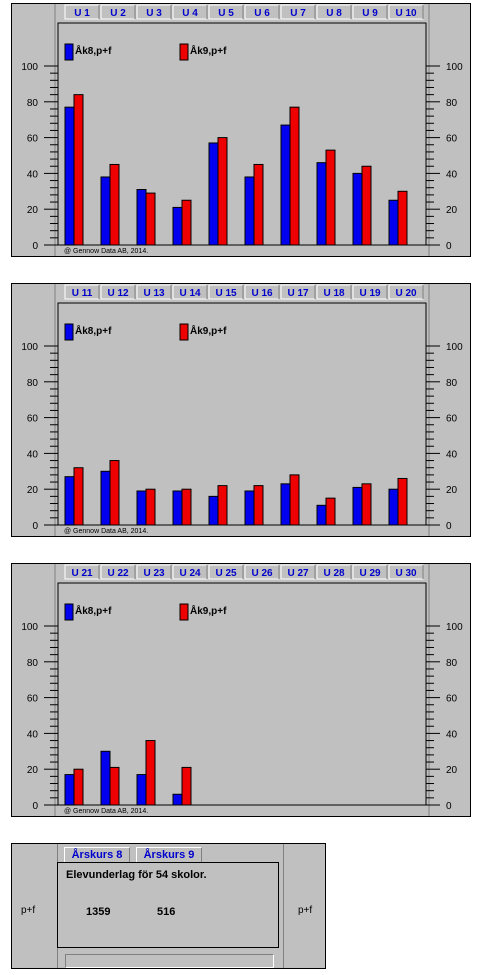 This screenshot has height=975, width=483. What do you see at coordinates (169, 855) in the screenshot?
I see `tab-grade-9: Årskurs 9` at bounding box center [169, 855].